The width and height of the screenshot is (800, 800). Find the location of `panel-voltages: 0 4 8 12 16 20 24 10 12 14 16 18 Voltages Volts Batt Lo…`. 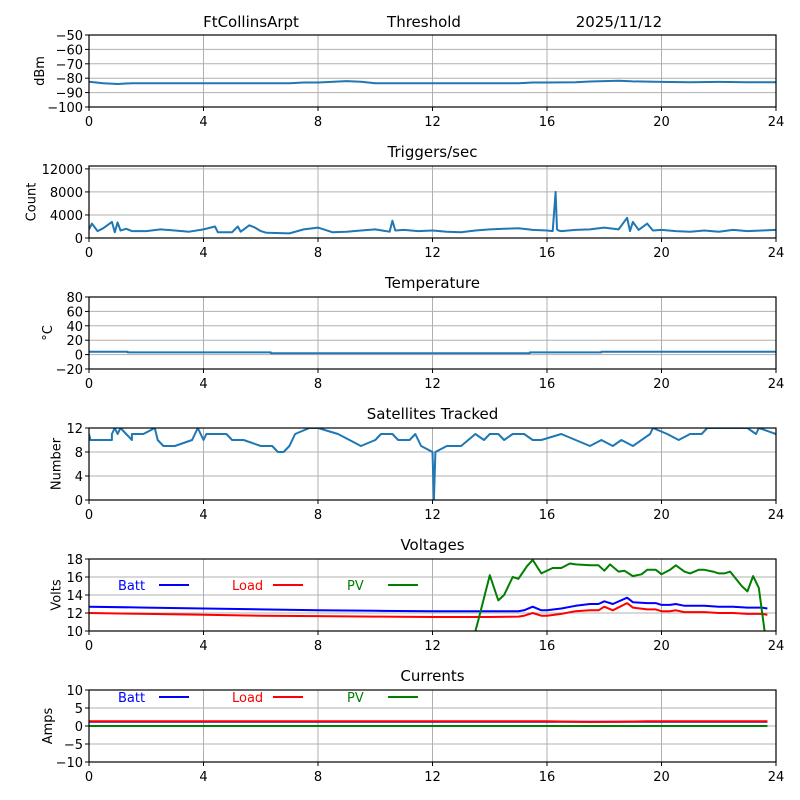

panel-voltages: 0 4 8 12 16 20 24 10 12 14 16 18 Voltages Volts Batt Lo… is located at coordinates (416, 595).